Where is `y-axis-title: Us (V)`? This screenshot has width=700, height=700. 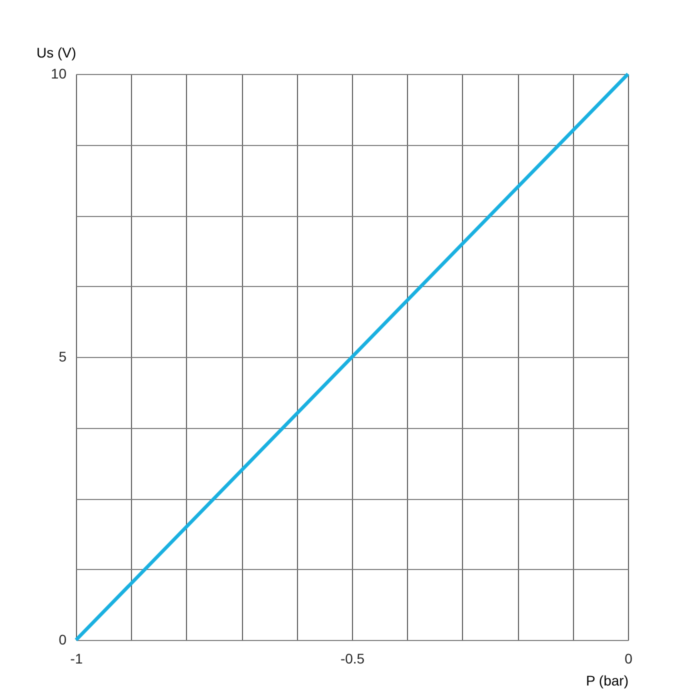 y-axis-title: Us (V) is located at coordinates (56, 52).